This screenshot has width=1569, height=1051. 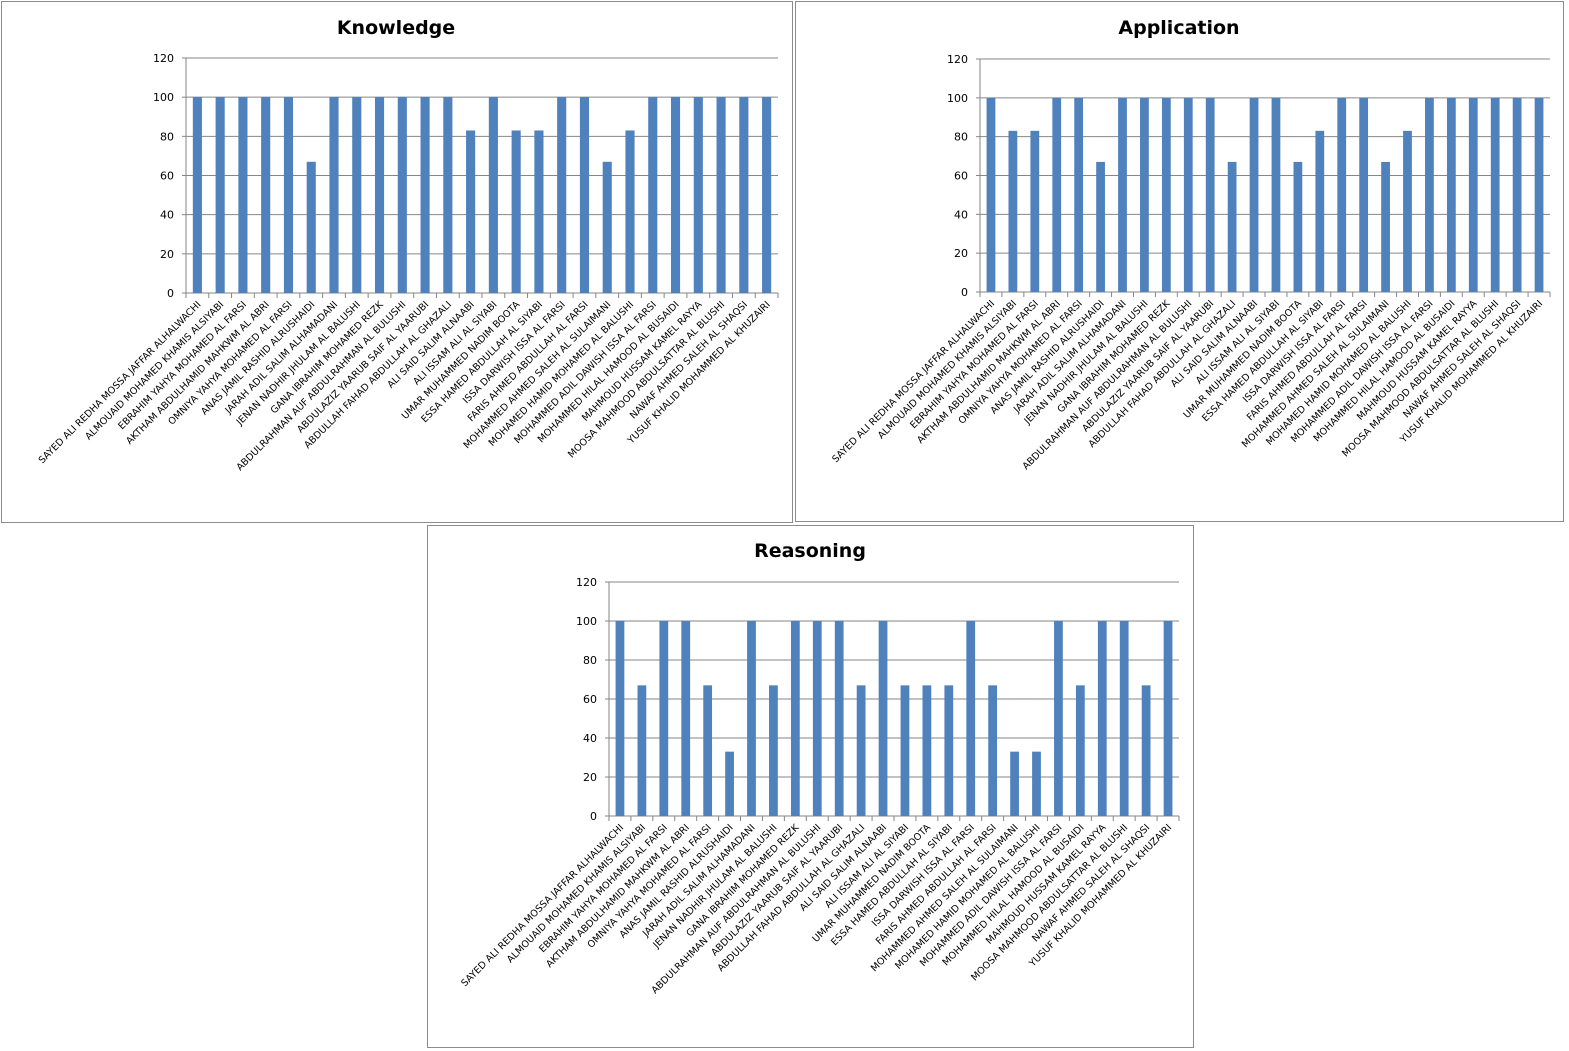 I want to click on chart-title: Knowledge, so click(x=396, y=28).